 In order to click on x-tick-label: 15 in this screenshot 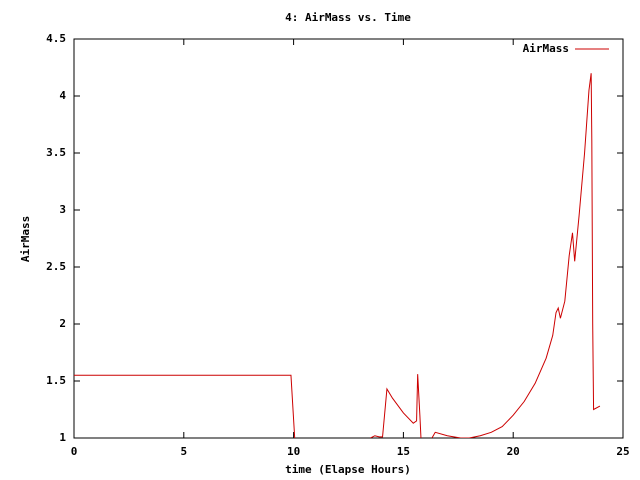, I will do `click(403, 451)`.